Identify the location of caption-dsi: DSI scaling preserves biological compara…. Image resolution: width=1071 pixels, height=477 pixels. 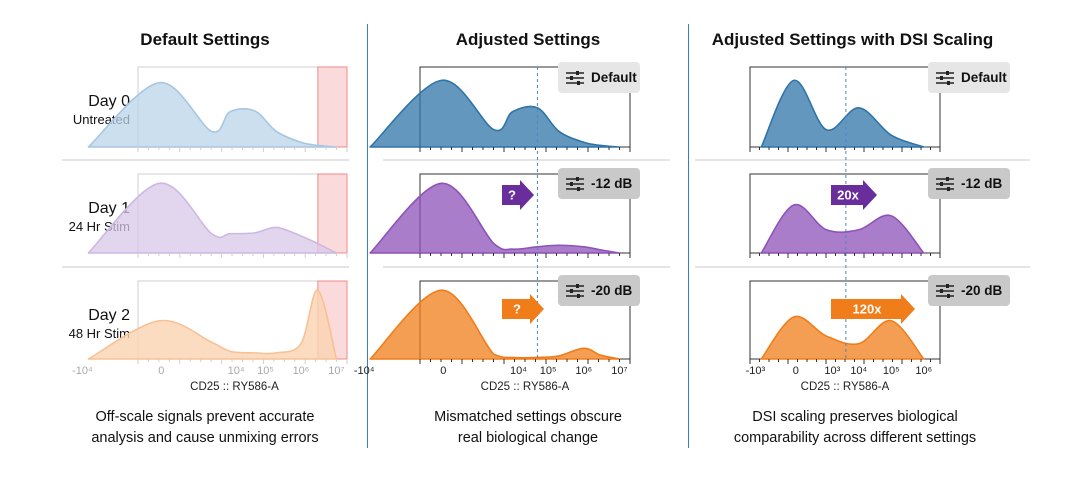
(855, 428).